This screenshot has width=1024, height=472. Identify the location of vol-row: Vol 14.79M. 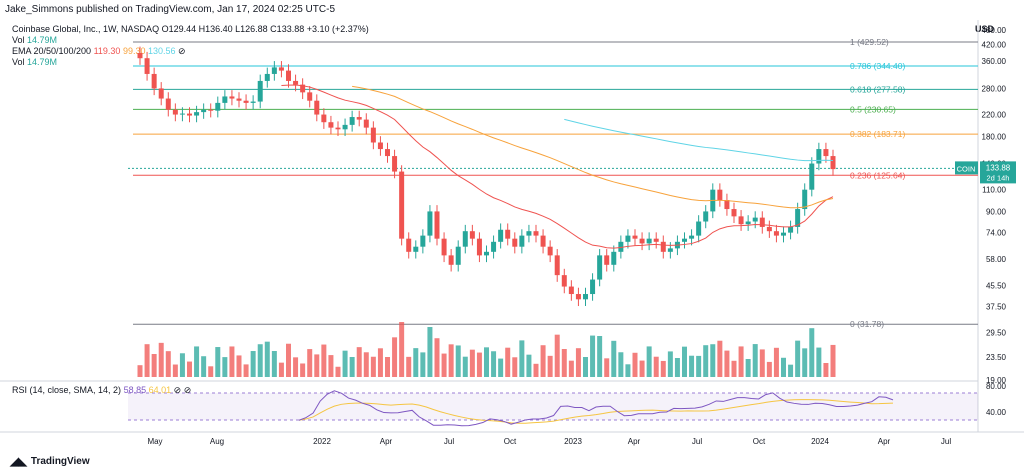
(190, 40).